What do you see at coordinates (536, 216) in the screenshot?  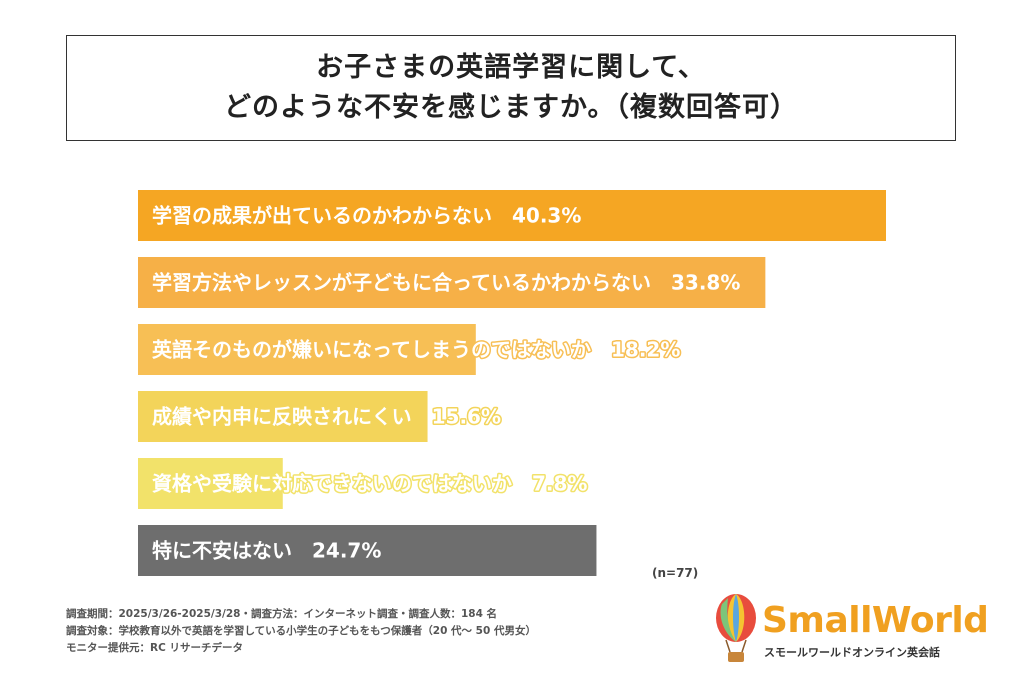 I see `value-label-0: 40.3%` at bounding box center [536, 216].